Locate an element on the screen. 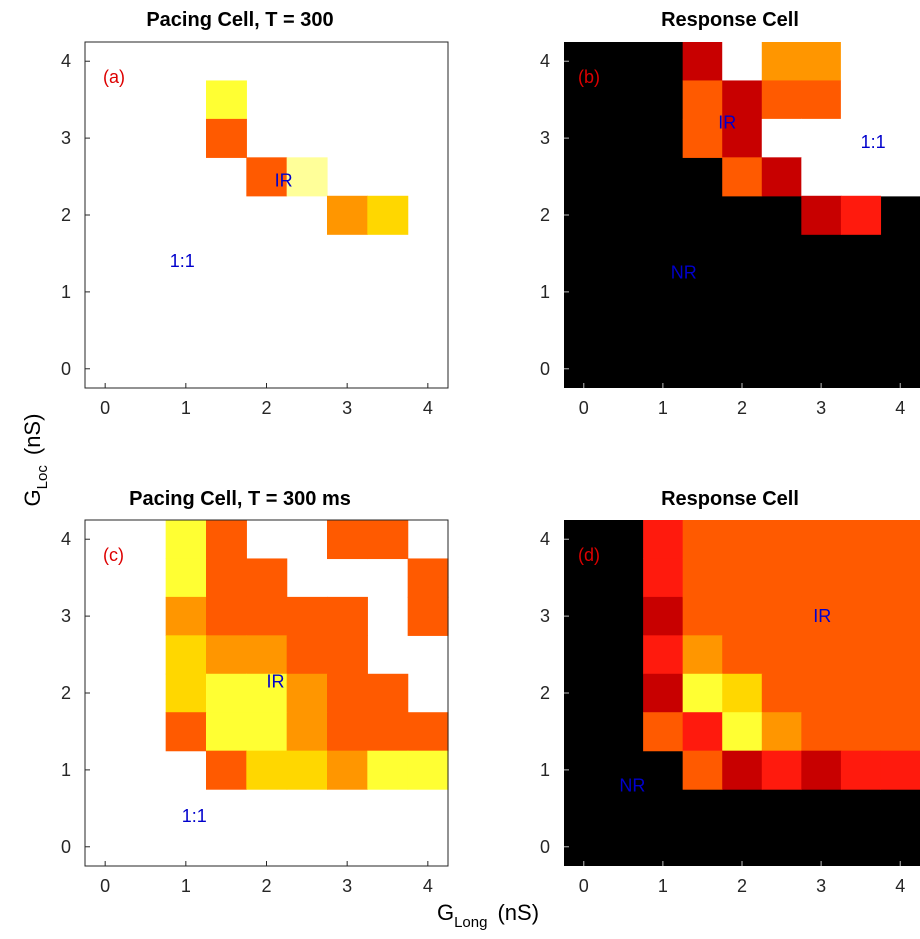  panel-c-title: Pacing Cell, T = 300 ms is located at coordinates (240, 499).